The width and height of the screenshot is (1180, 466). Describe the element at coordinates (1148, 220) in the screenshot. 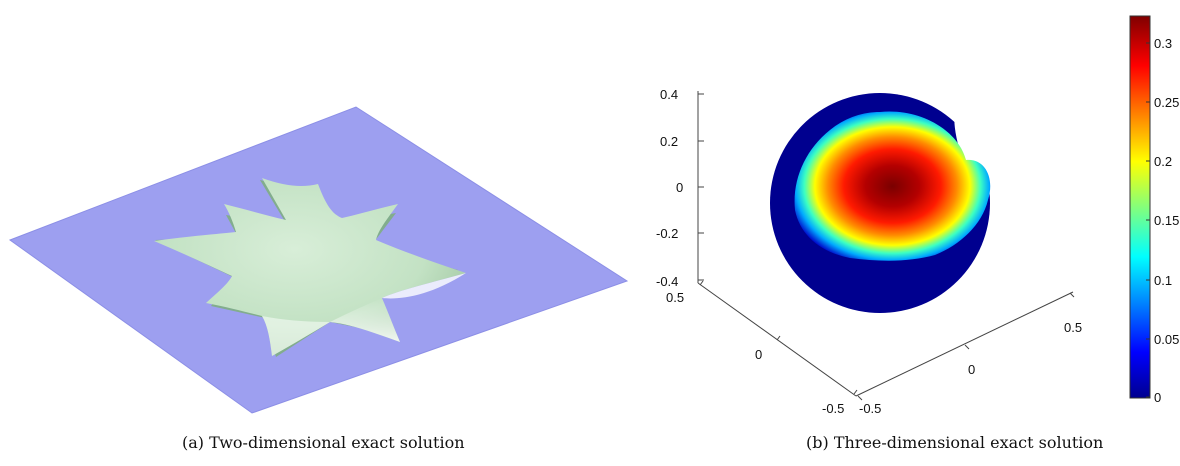

I see `colorbar-ticks` at that location.